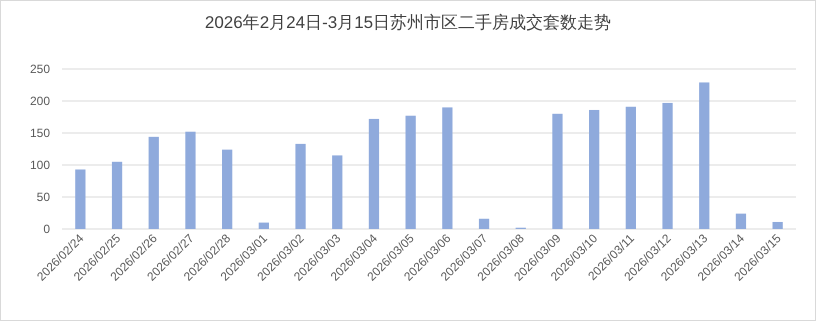 The width and height of the screenshot is (816, 321). Describe the element at coordinates (408, 22) in the screenshot. I see `chart-title: 2026年2月24日-3月15日苏州市区二手房成交套数走势` at that location.